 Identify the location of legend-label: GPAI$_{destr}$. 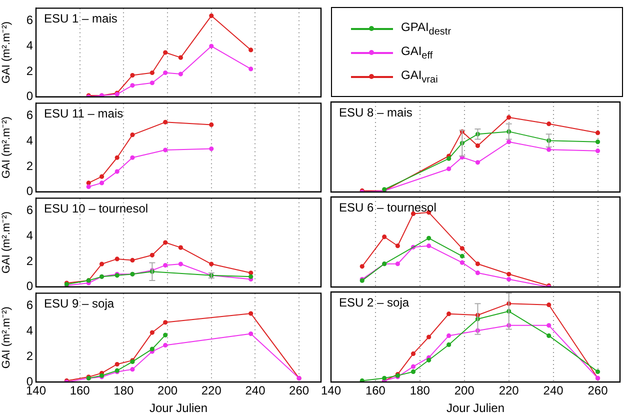
(426, 29).